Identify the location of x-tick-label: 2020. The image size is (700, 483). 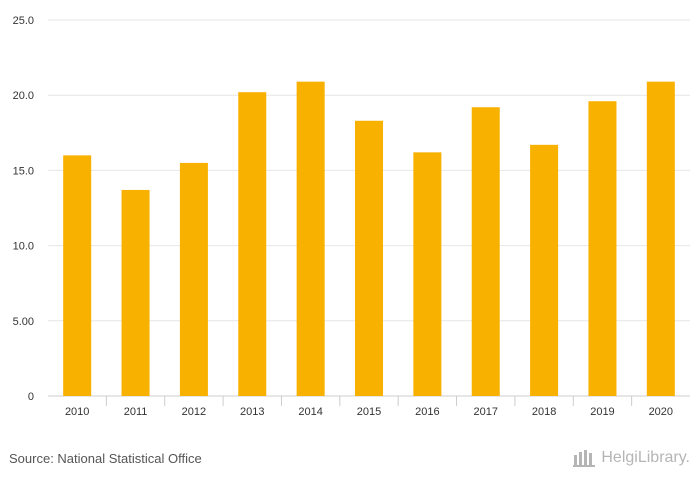
(661, 412).